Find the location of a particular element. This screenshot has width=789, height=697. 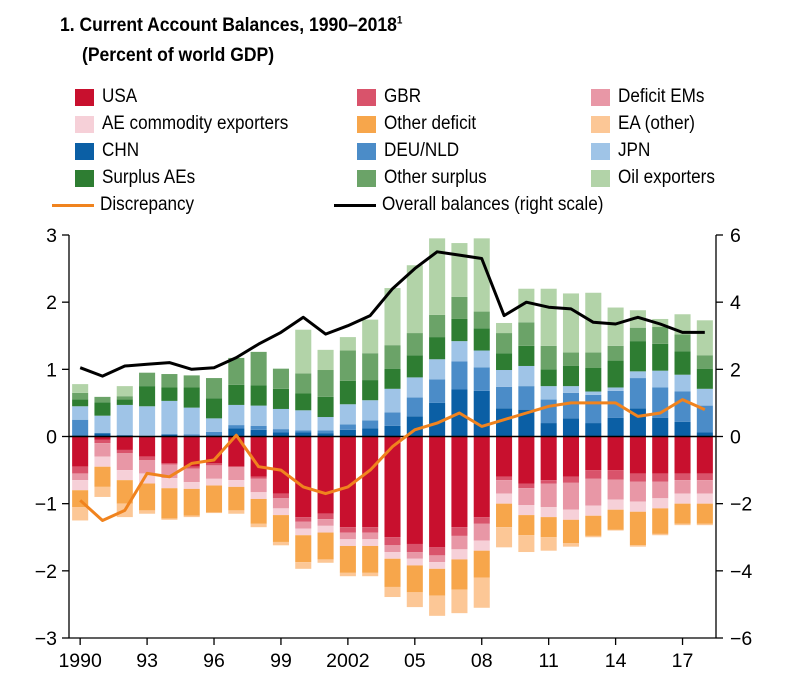

title-footnote: 1 is located at coordinates (399, 20).